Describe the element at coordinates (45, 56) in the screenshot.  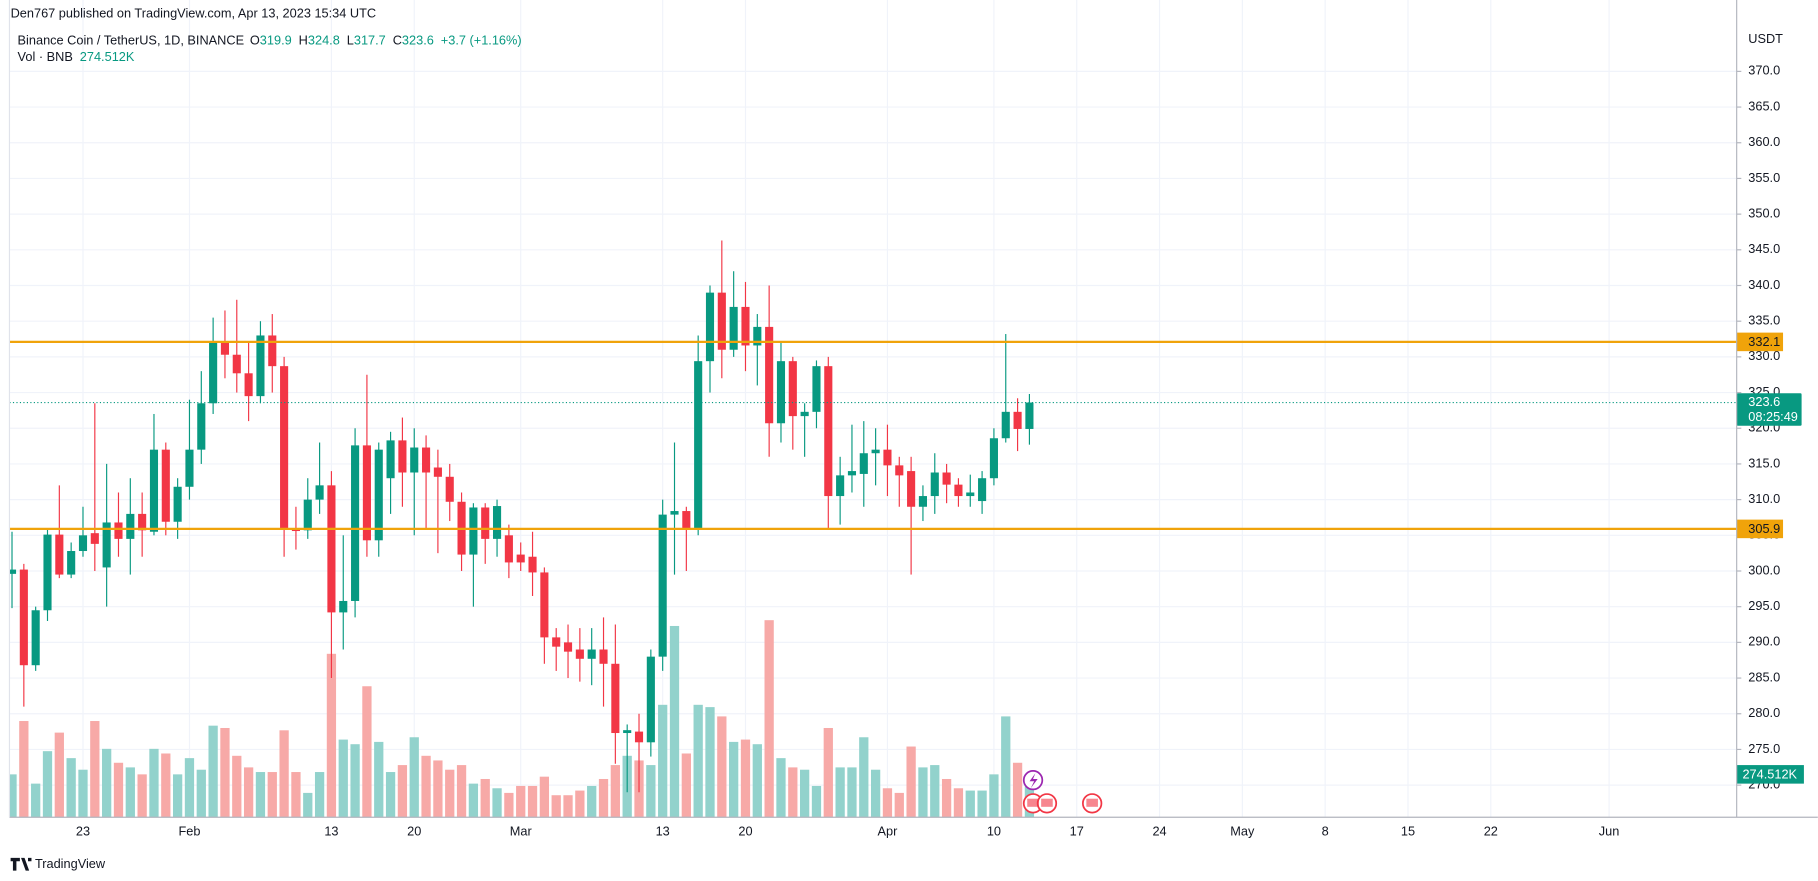
I see `volume-title: Vol · BNB` at that location.